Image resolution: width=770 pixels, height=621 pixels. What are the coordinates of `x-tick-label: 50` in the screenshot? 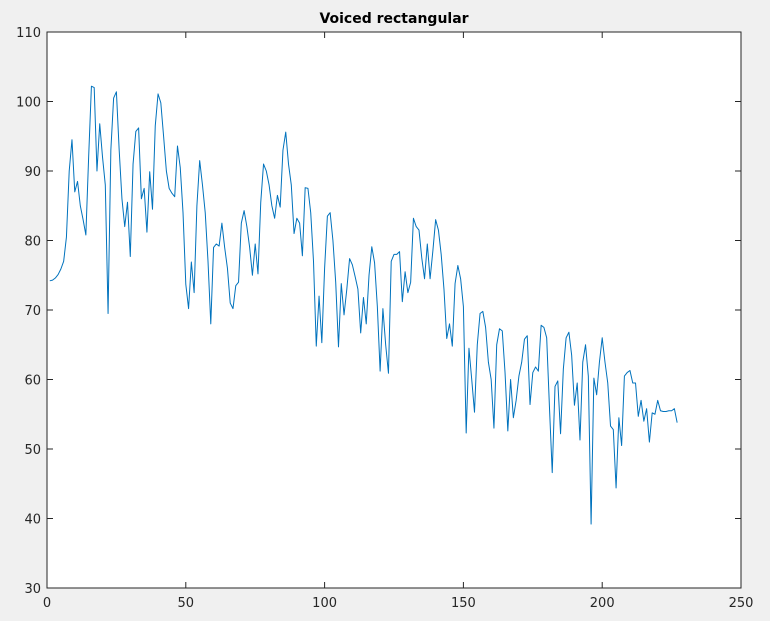 It's located at (186, 603).